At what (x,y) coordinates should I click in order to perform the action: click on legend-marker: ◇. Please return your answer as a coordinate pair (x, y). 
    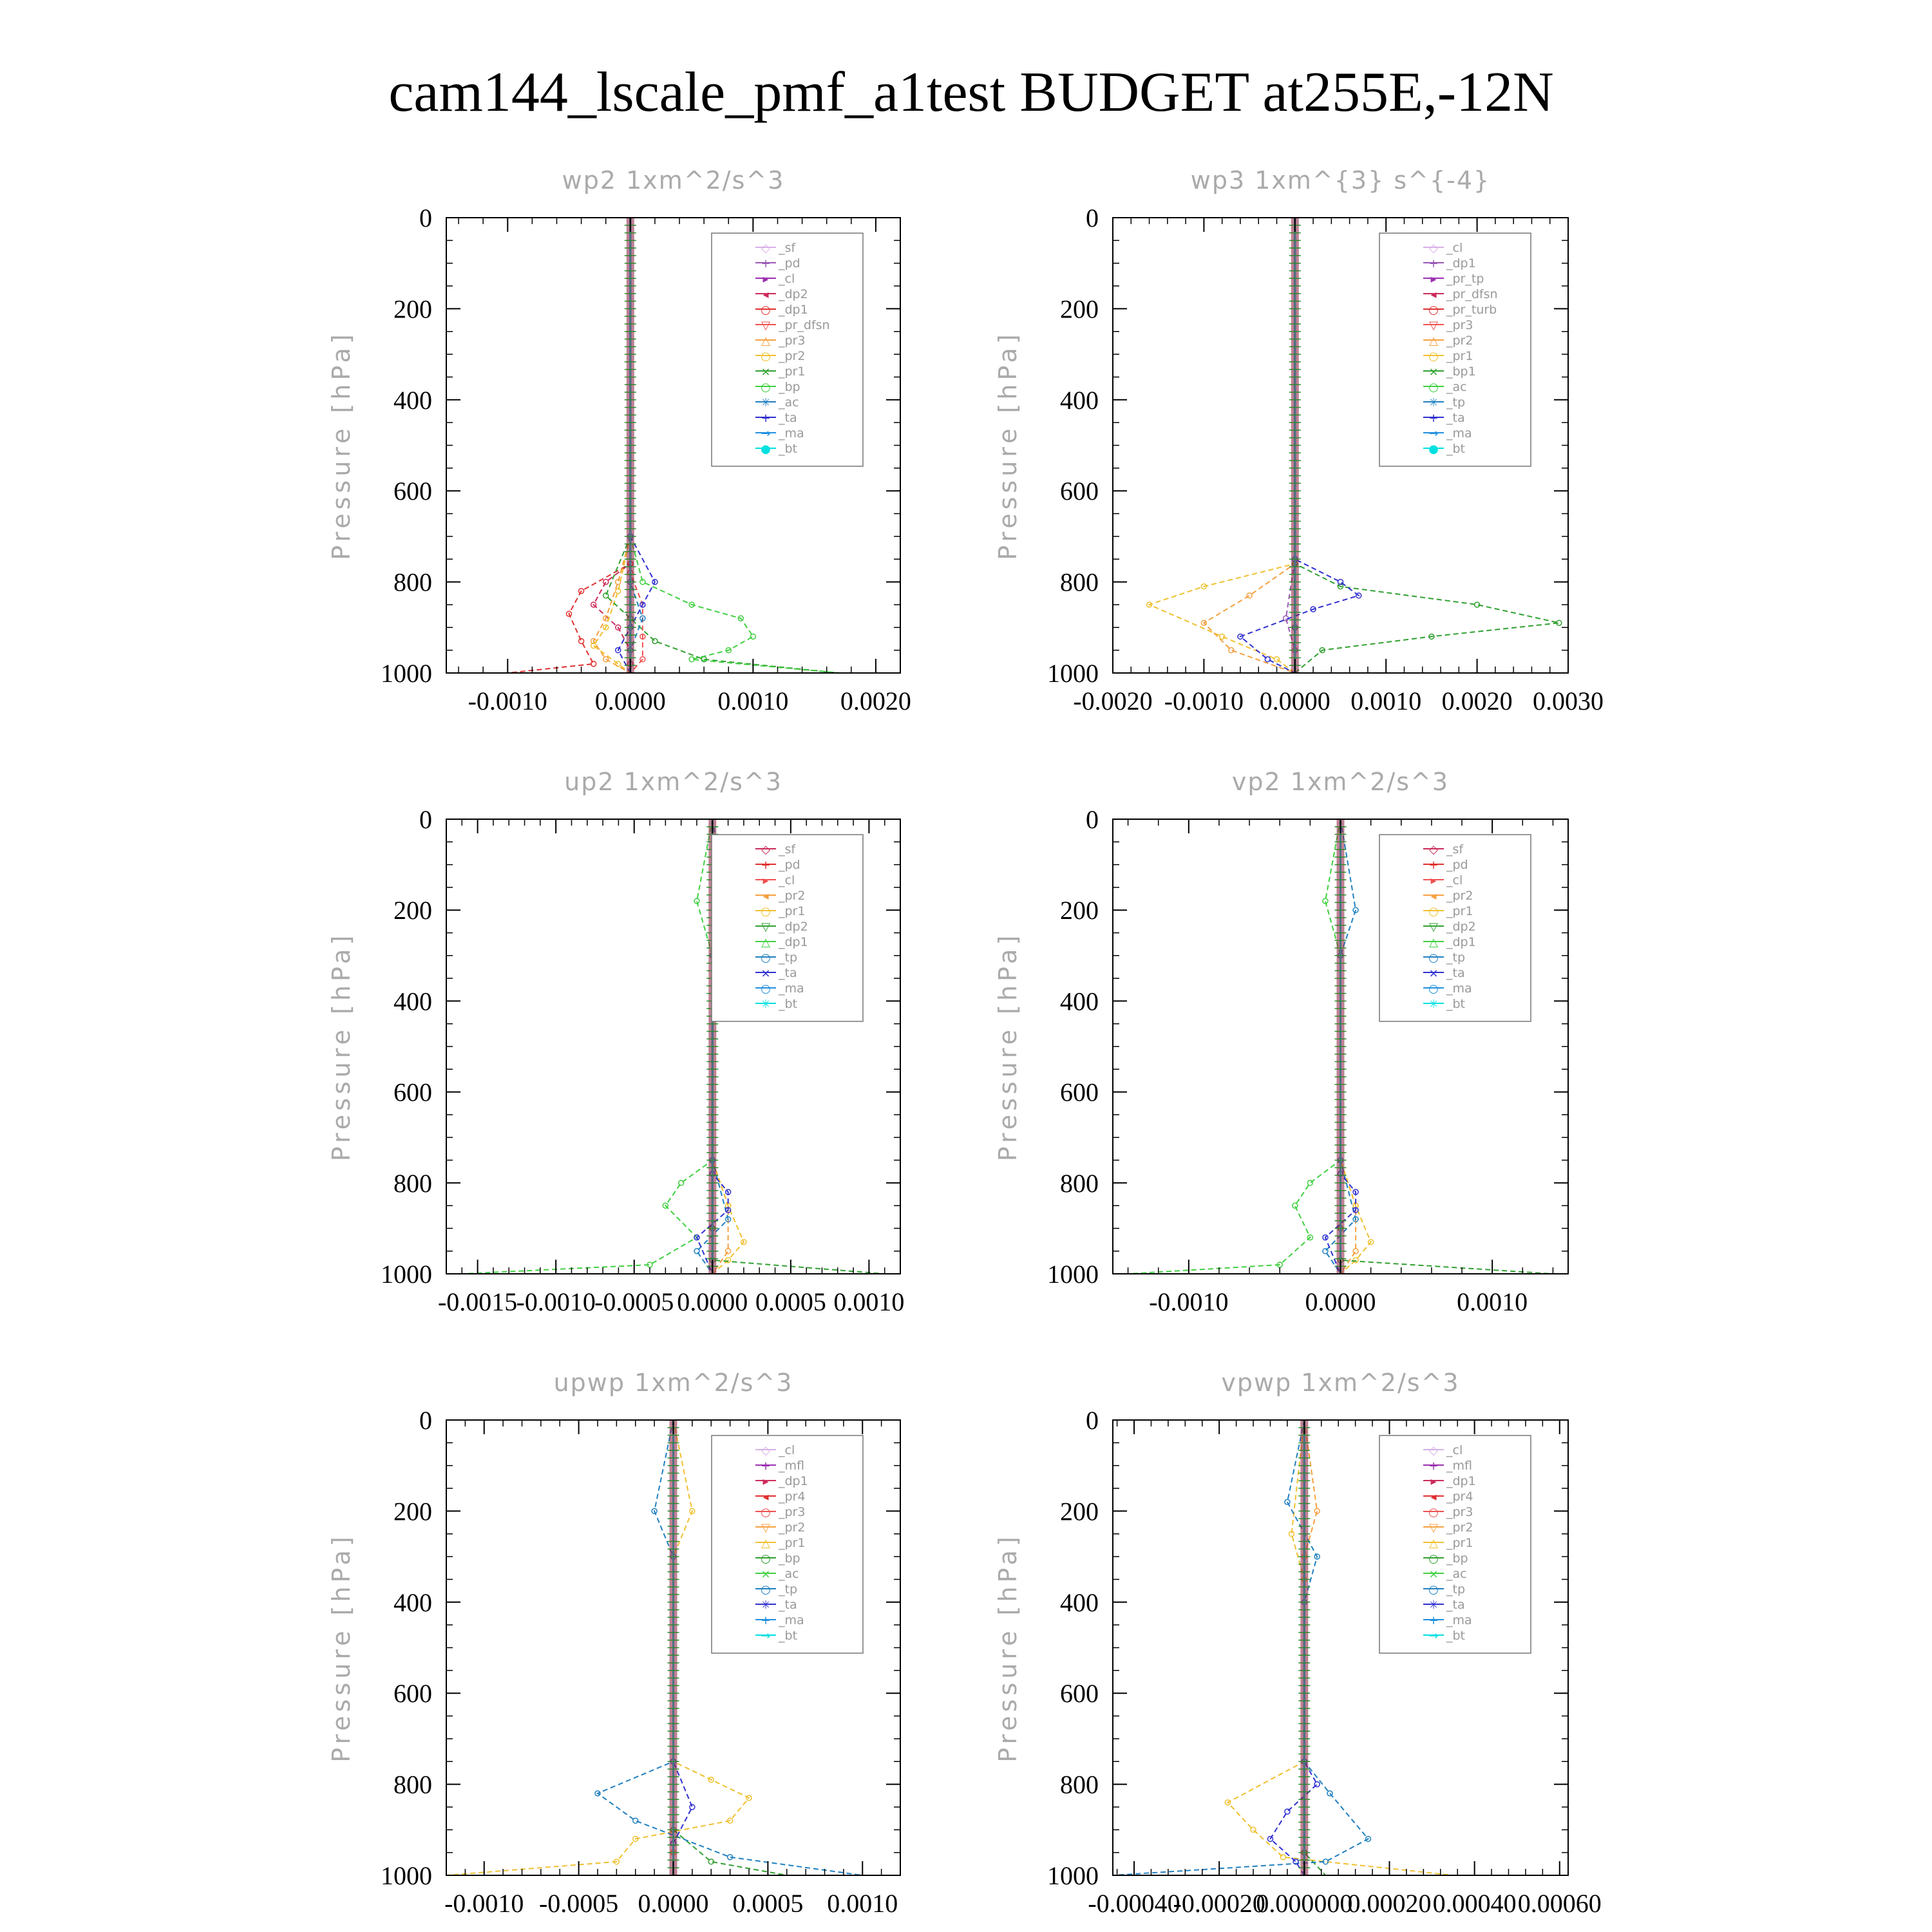
    Looking at the image, I should click on (765, 850).